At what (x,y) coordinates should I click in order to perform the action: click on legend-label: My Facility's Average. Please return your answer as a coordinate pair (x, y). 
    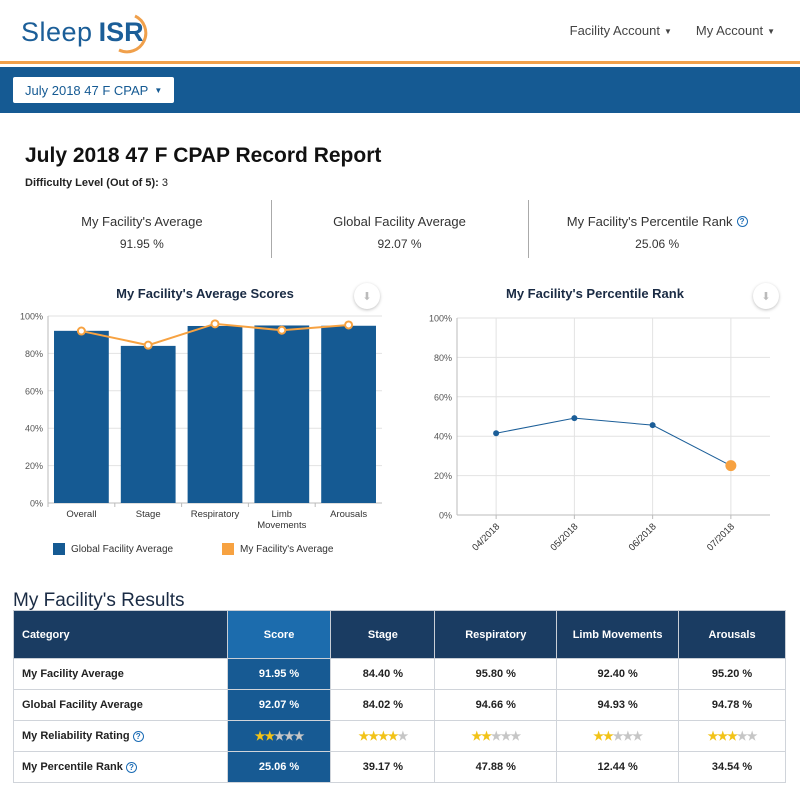
    Looking at the image, I should click on (287, 549).